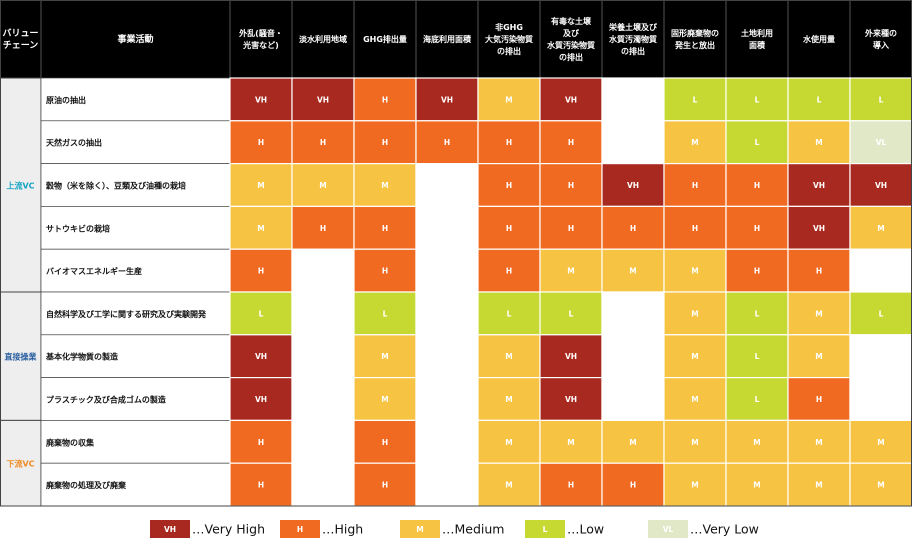  I want to click on row-label: サトウキビの栽培, so click(78, 228).